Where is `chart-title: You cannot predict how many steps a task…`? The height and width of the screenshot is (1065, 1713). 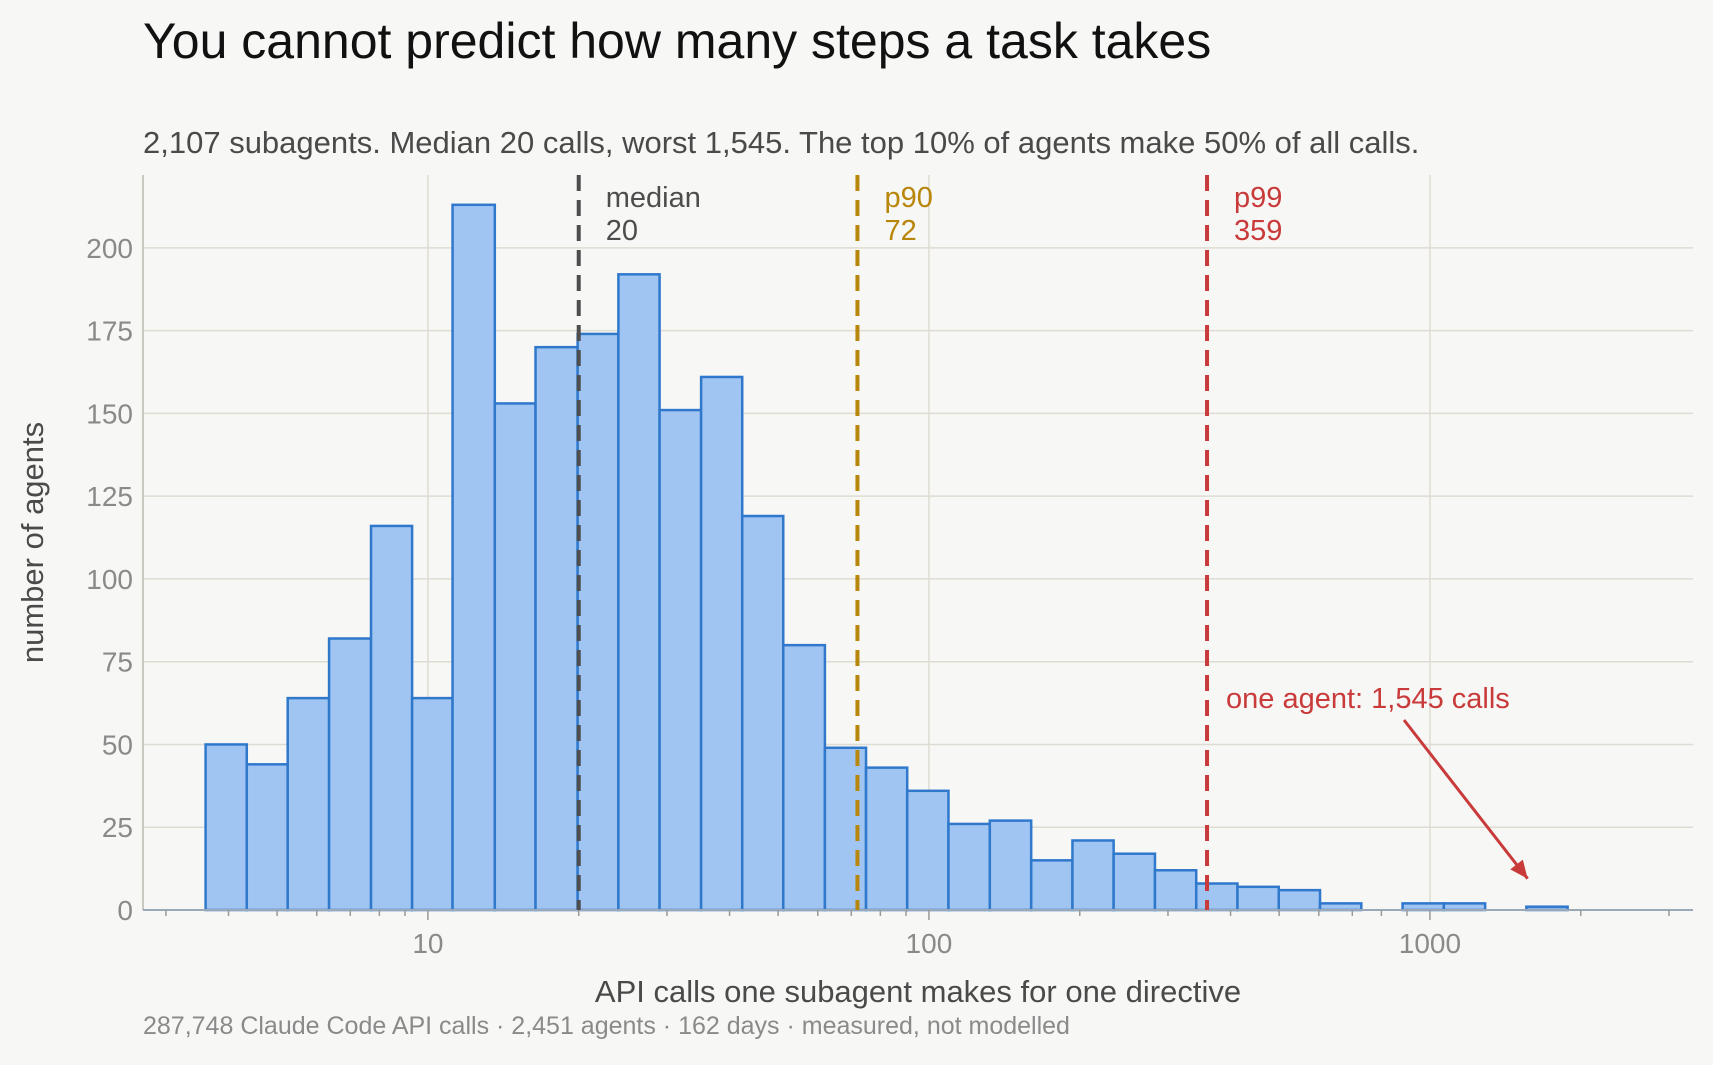 chart-title: You cannot predict how many steps a task… is located at coordinates (677, 41).